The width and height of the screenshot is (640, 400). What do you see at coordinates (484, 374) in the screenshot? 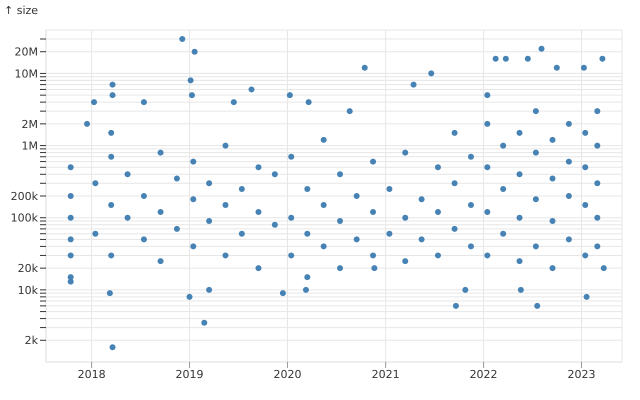
I see `x-tick-label: 2022` at bounding box center [484, 374].